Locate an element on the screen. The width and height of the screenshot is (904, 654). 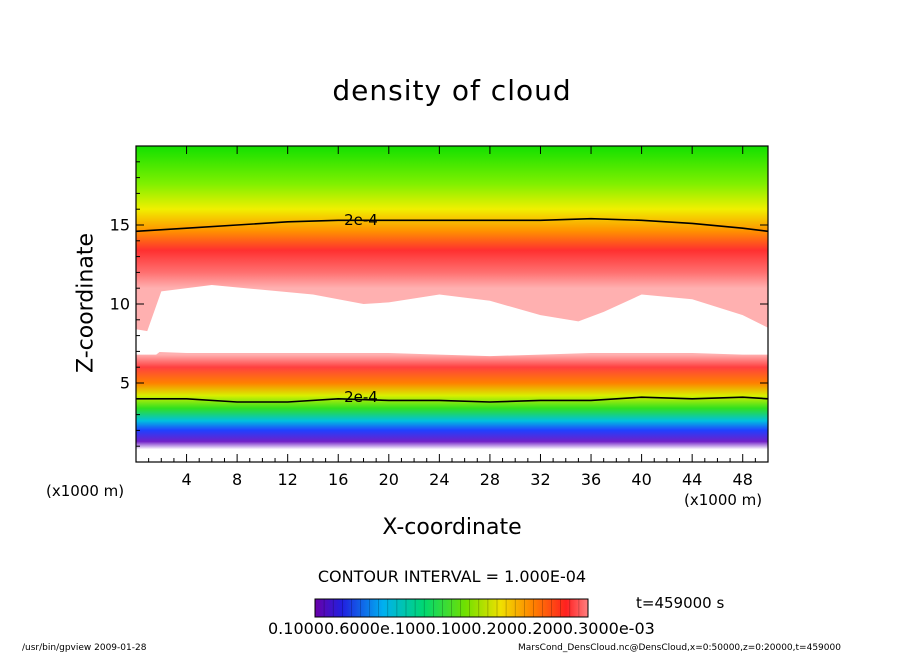
x-tick-label: 44 is located at coordinates (692, 479).